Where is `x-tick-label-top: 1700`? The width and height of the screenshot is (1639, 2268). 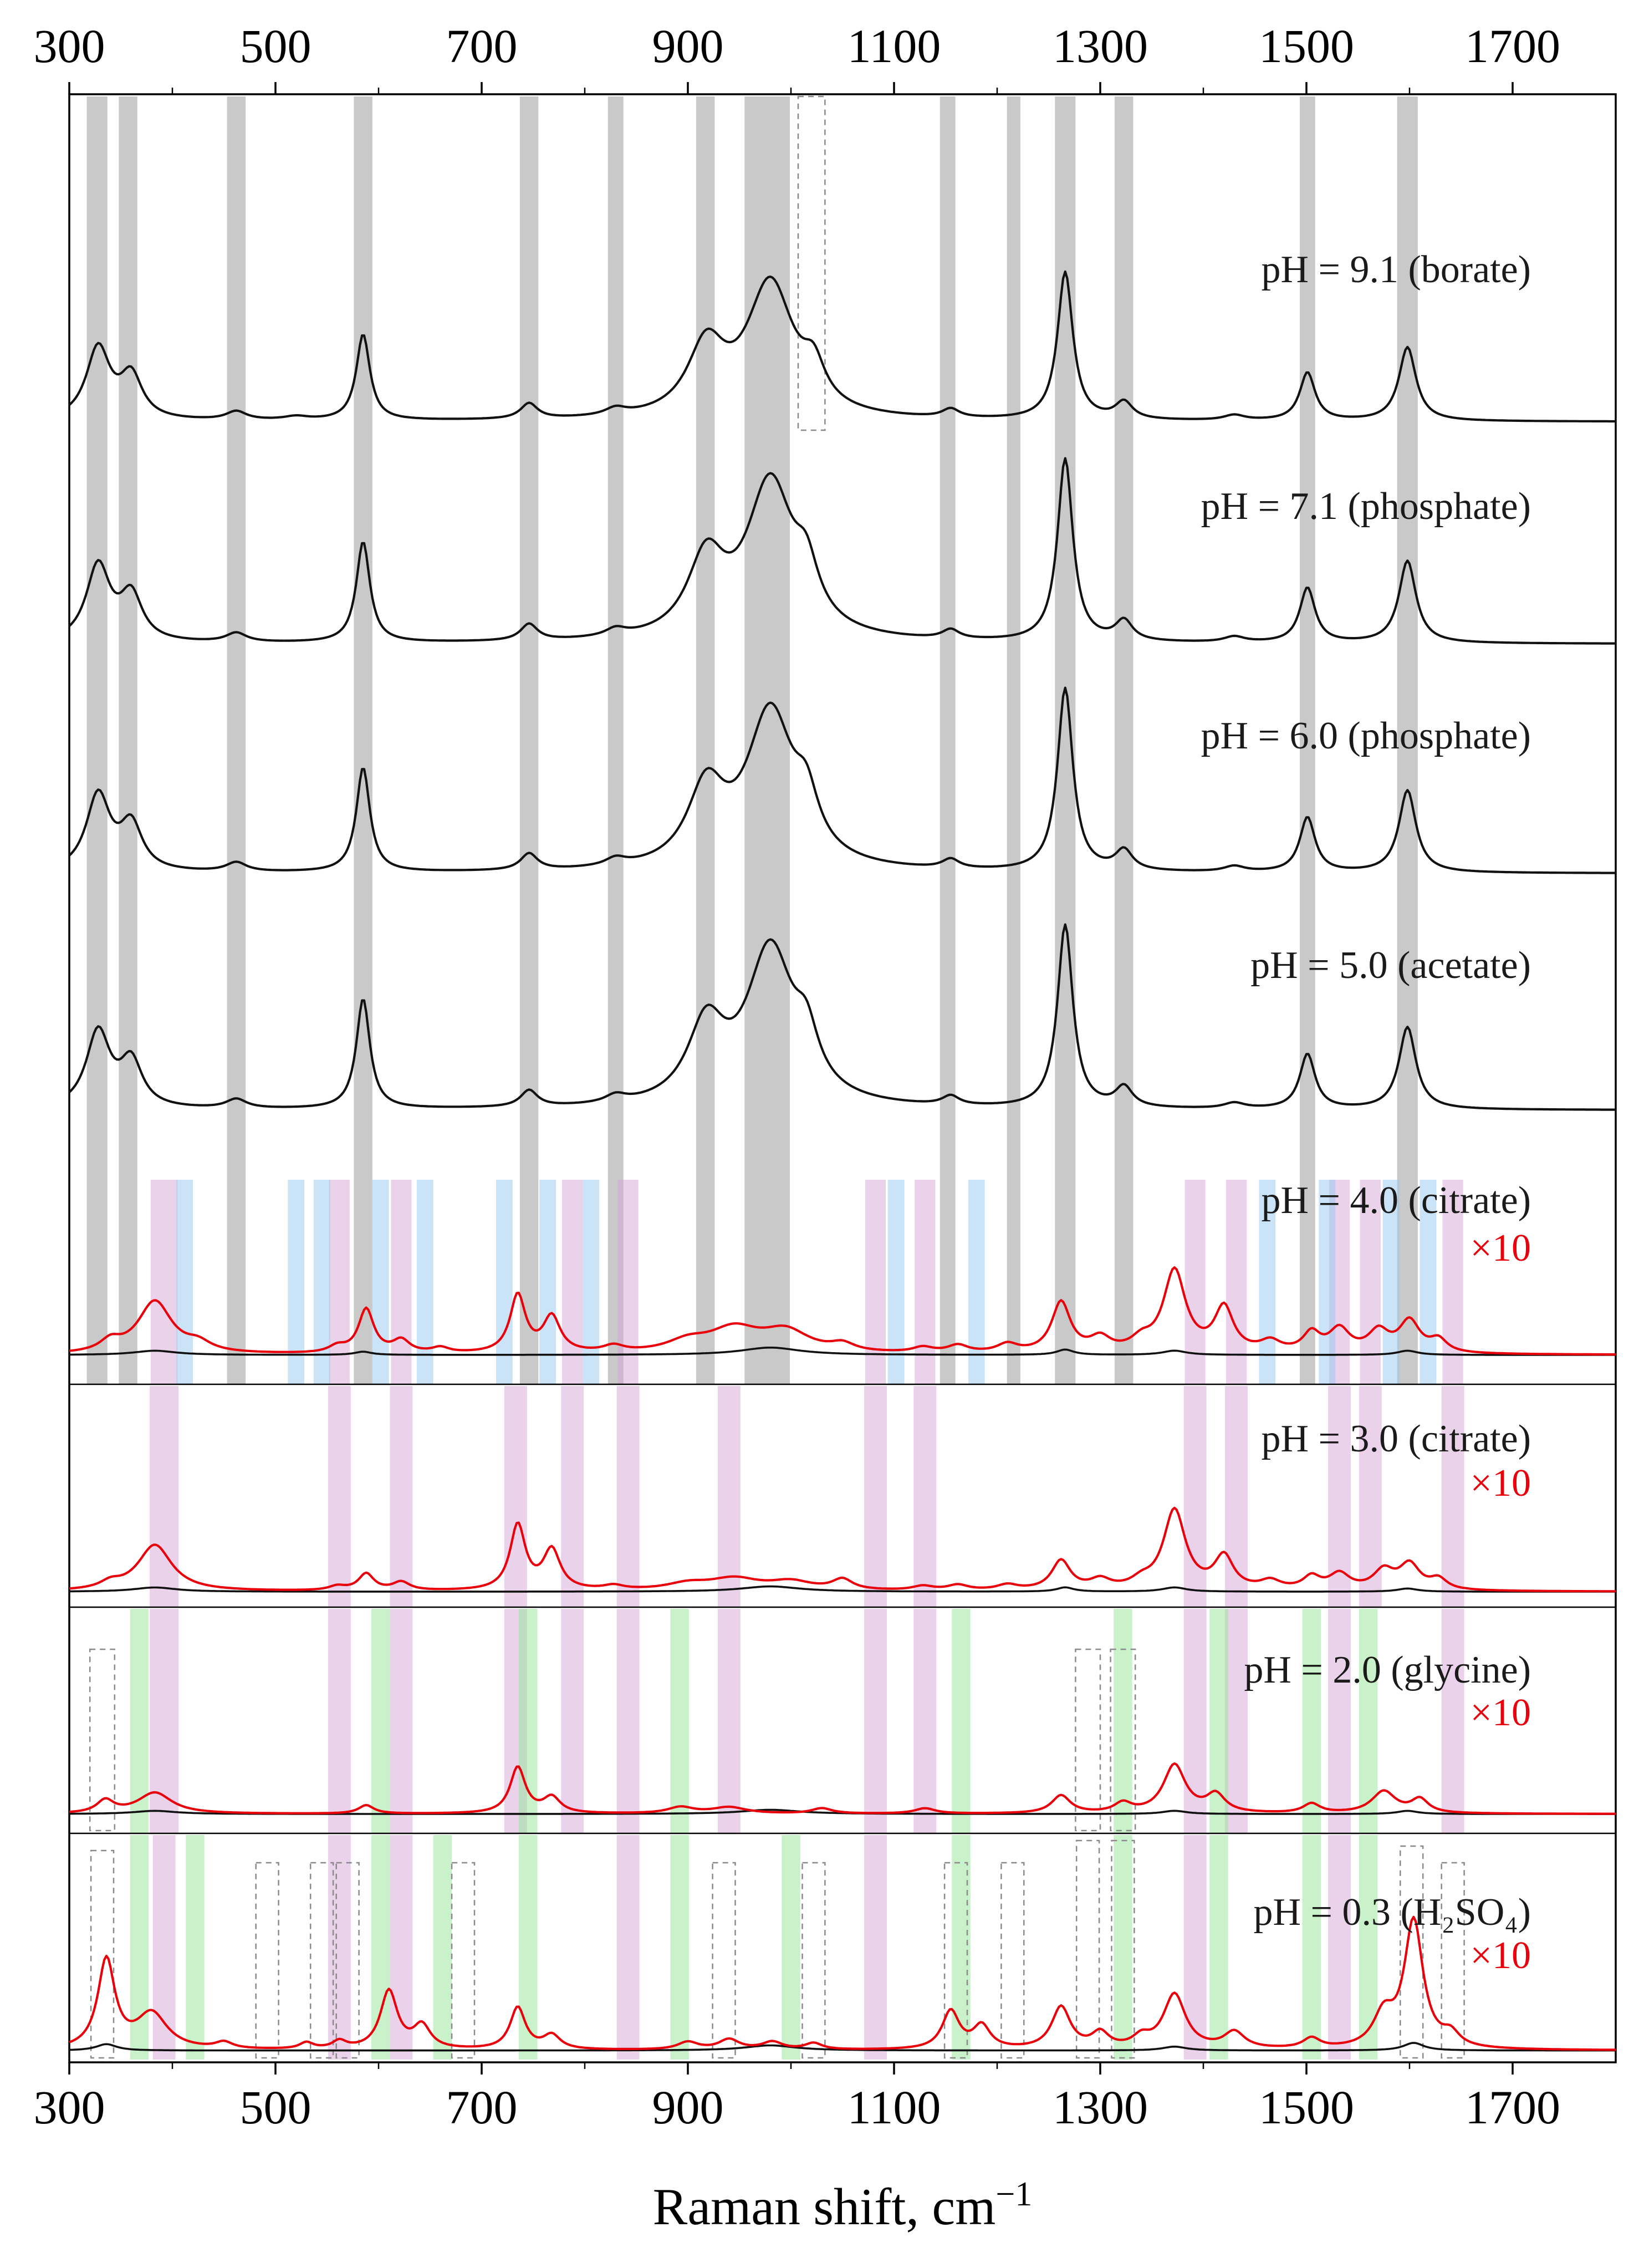
x-tick-label-top: 1700 is located at coordinates (1512, 46).